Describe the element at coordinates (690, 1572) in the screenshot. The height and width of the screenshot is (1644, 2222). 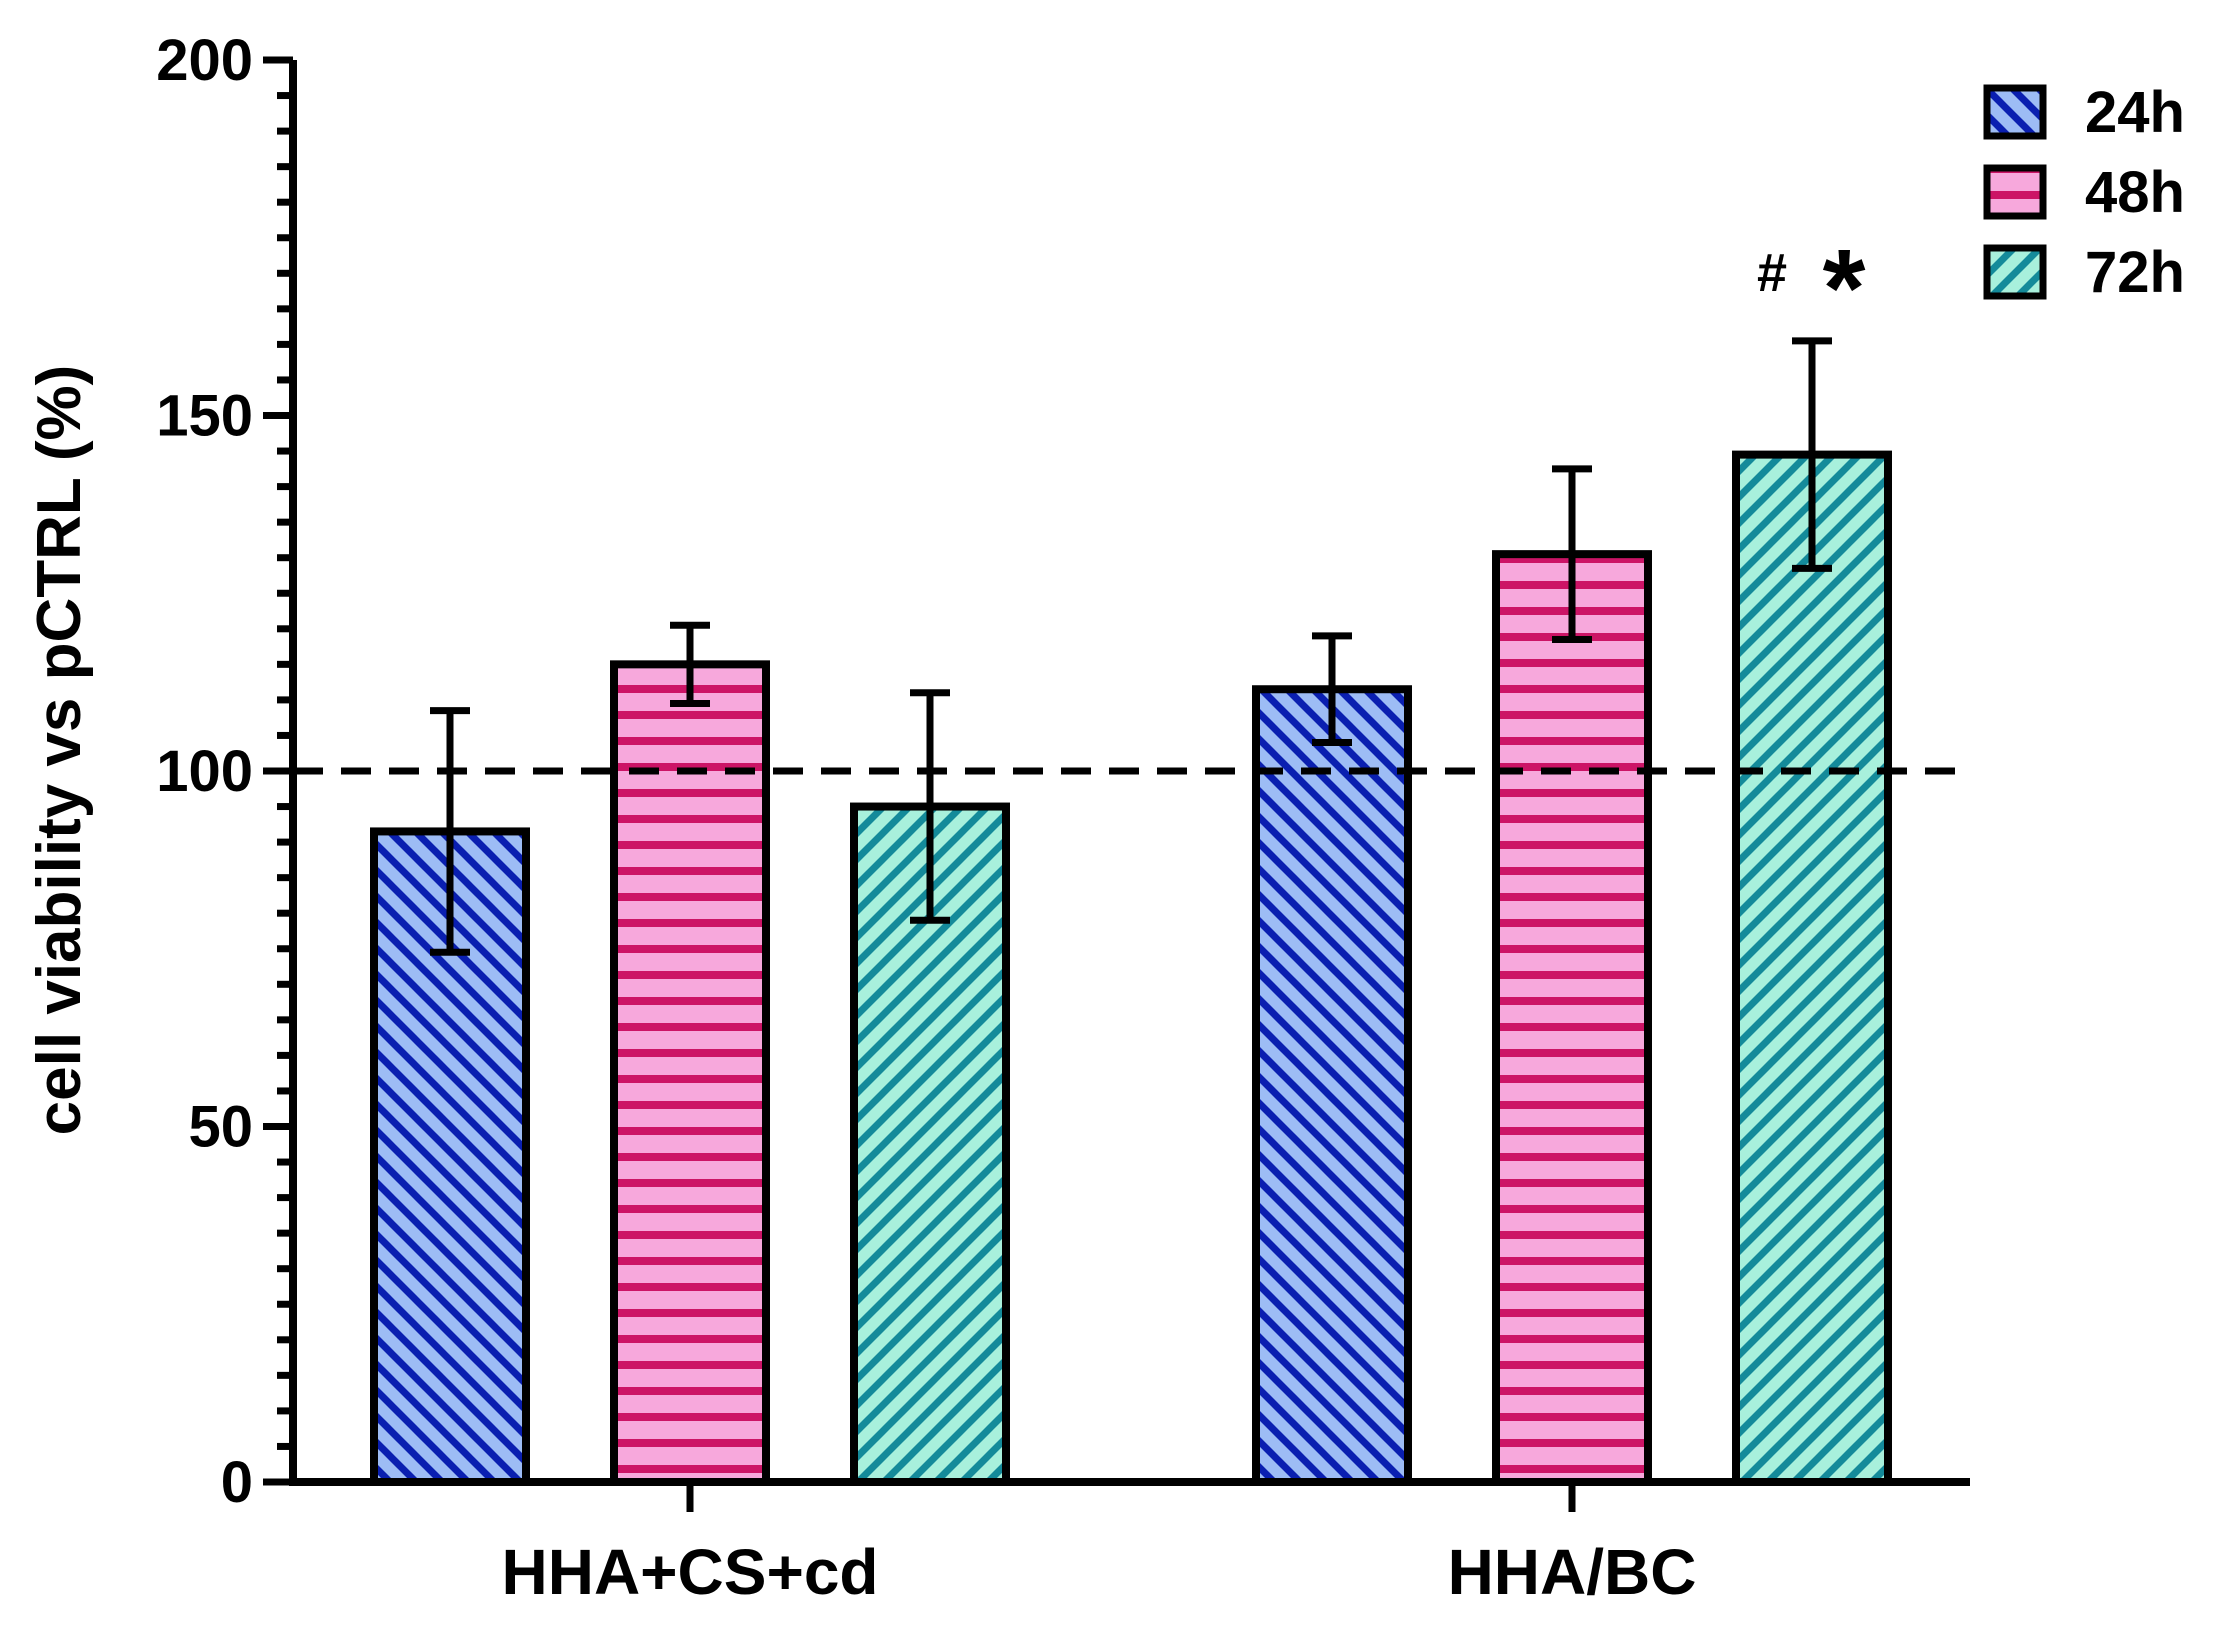
I see `x-category-label: HHA+CS+cd` at that location.